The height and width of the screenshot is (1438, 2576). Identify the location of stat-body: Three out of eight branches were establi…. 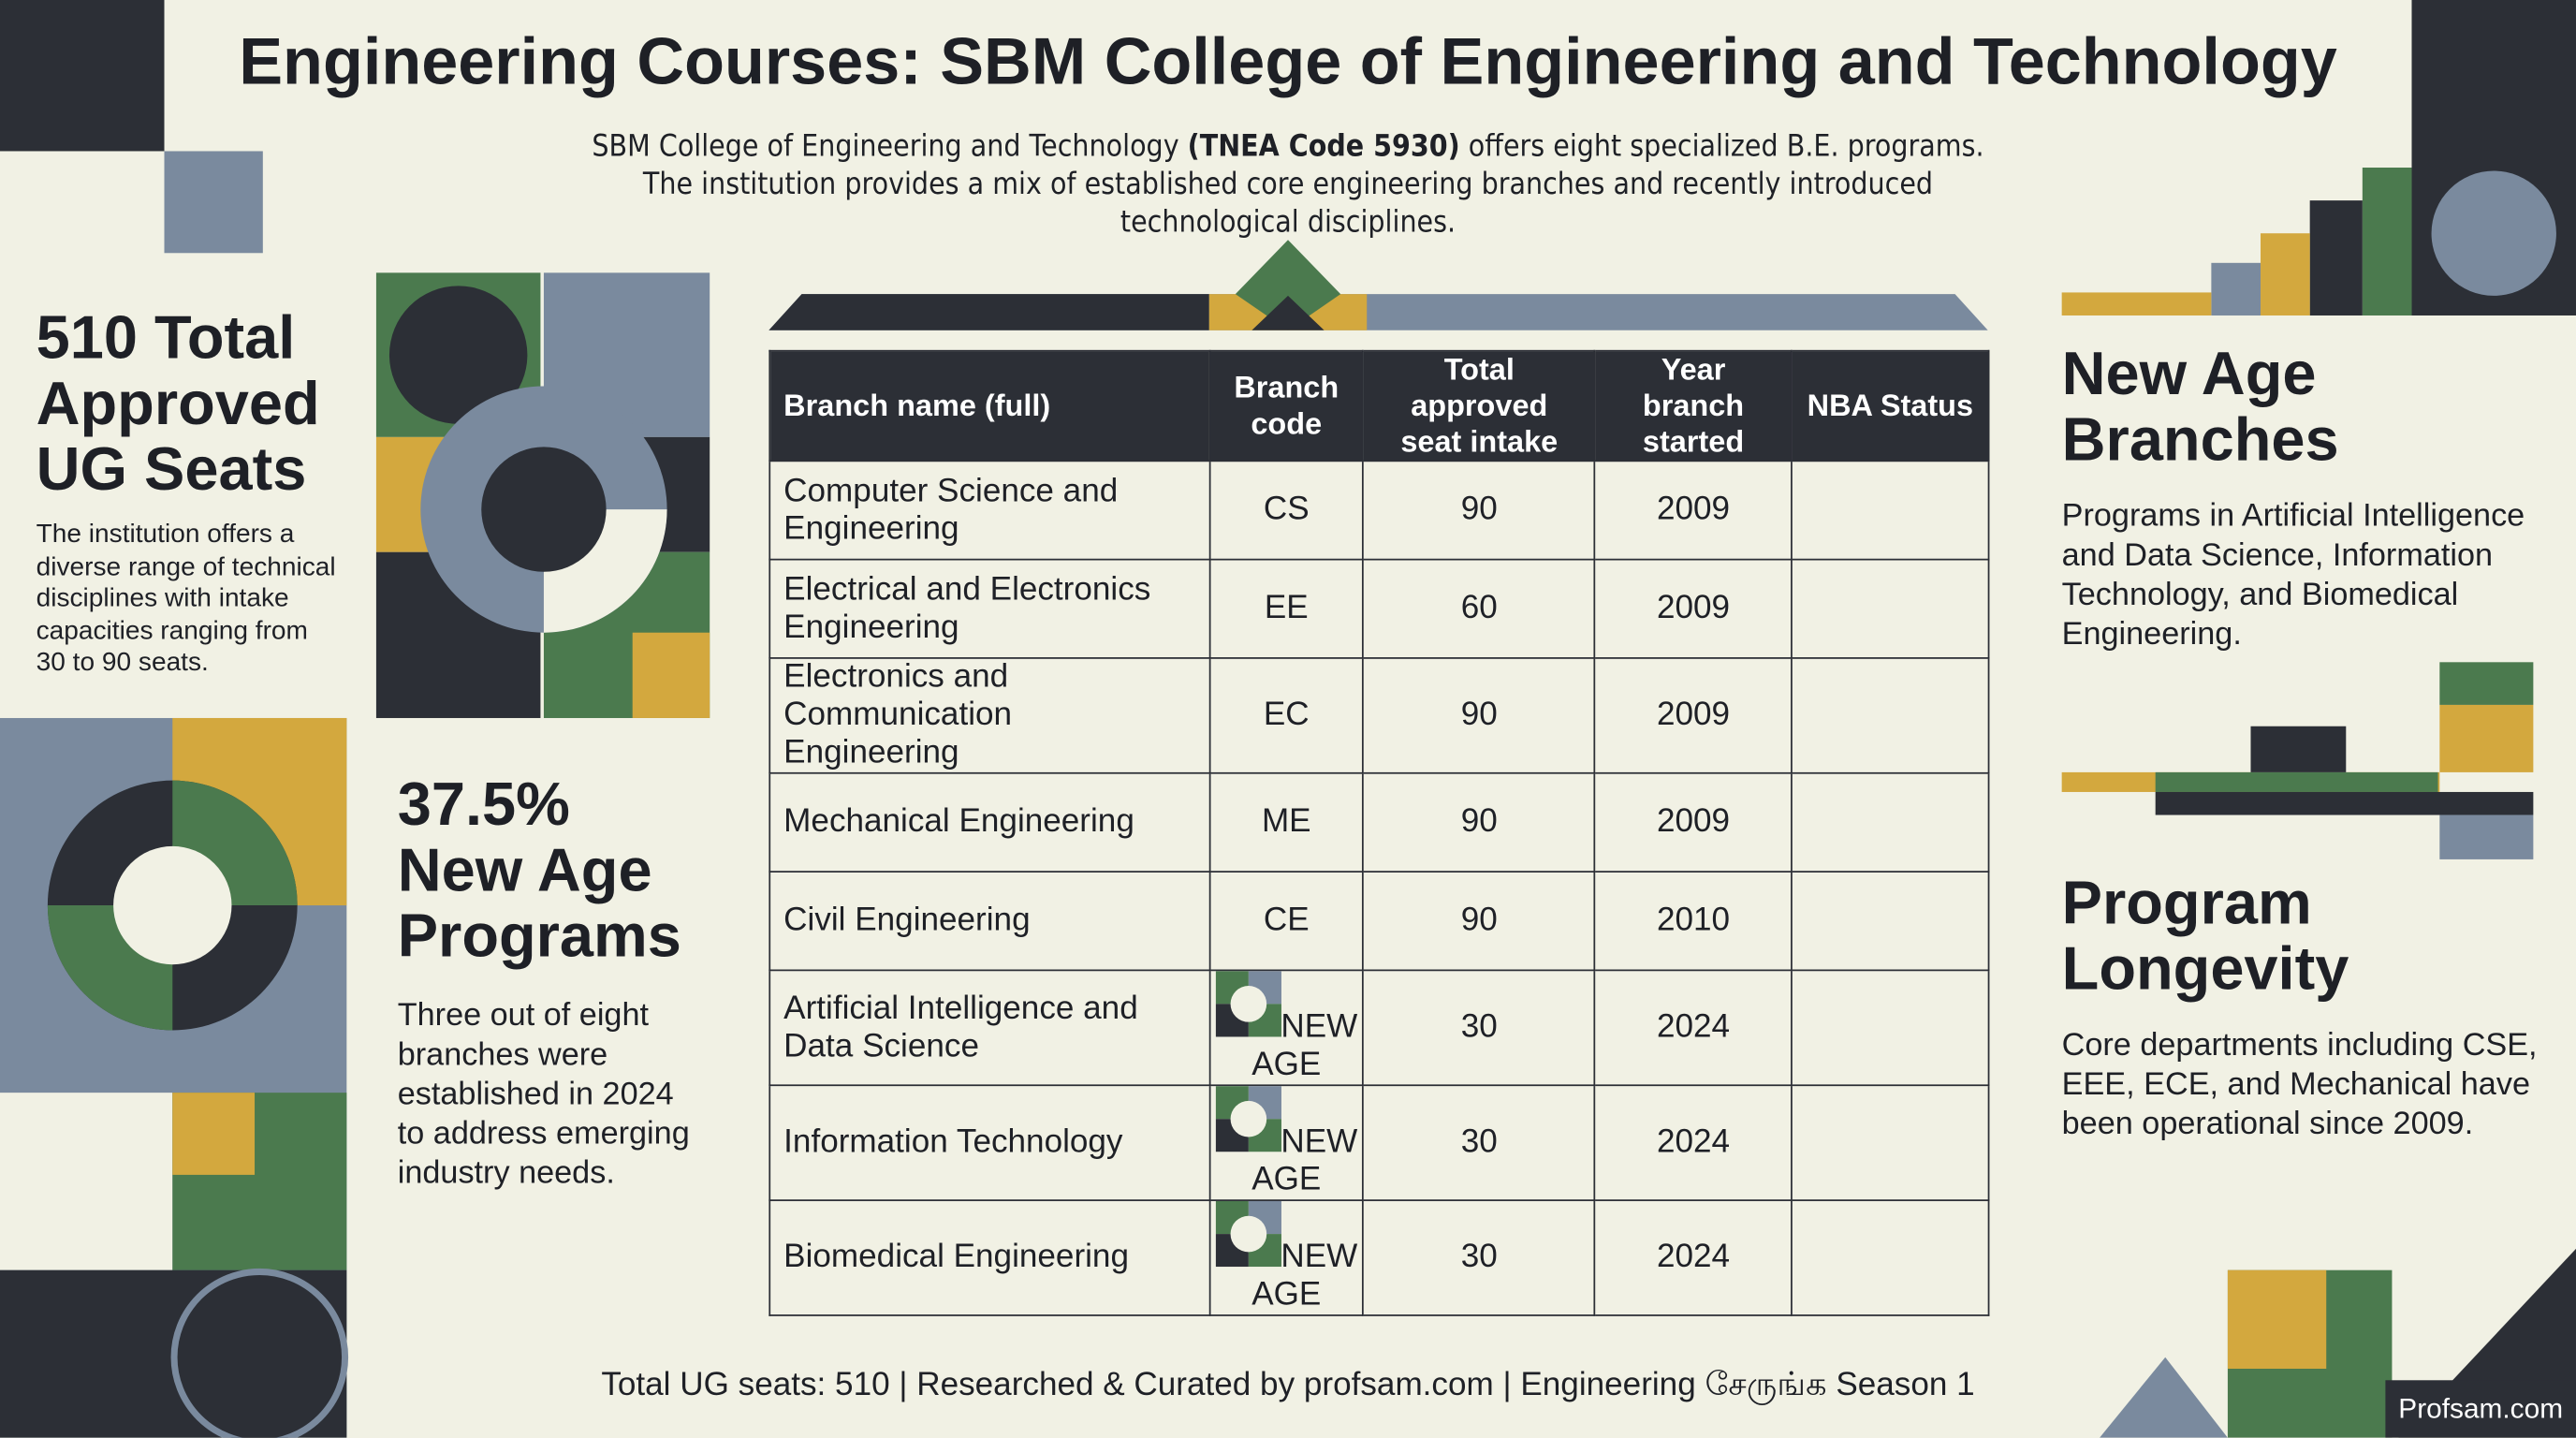
(543, 1094).